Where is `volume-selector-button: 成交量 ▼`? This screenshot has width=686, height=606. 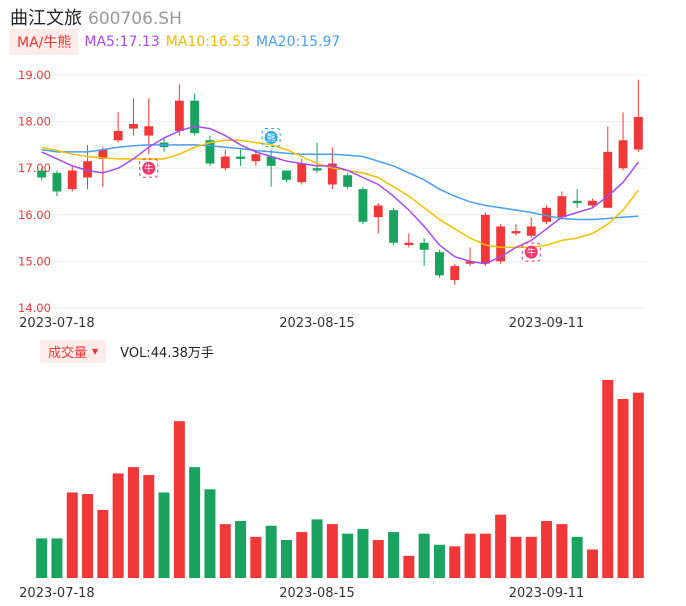 volume-selector-button: 成交量 ▼ is located at coordinates (73, 351).